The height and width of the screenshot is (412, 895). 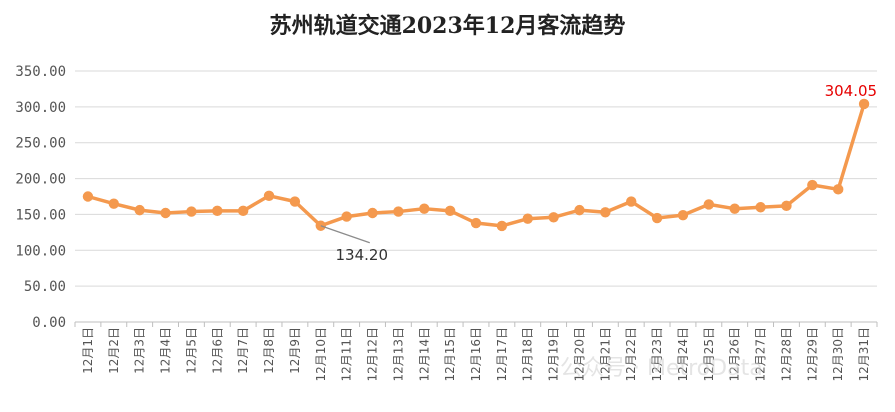 What do you see at coordinates (657, 354) in the screenshot?
I see `x-tick-label: 12月23日` at bounding box center [657, 354].